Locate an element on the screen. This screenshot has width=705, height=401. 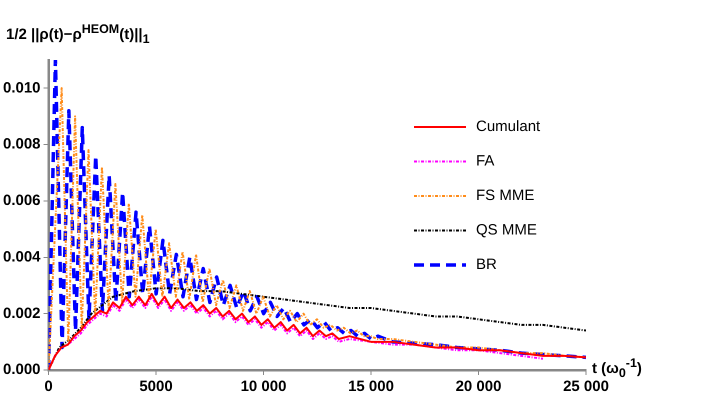
y-axis-title: 1/2 ||ρ(t)−ρ$^{HEOM}$(t)||$_{1}$ is located at coordinates (78, 34).